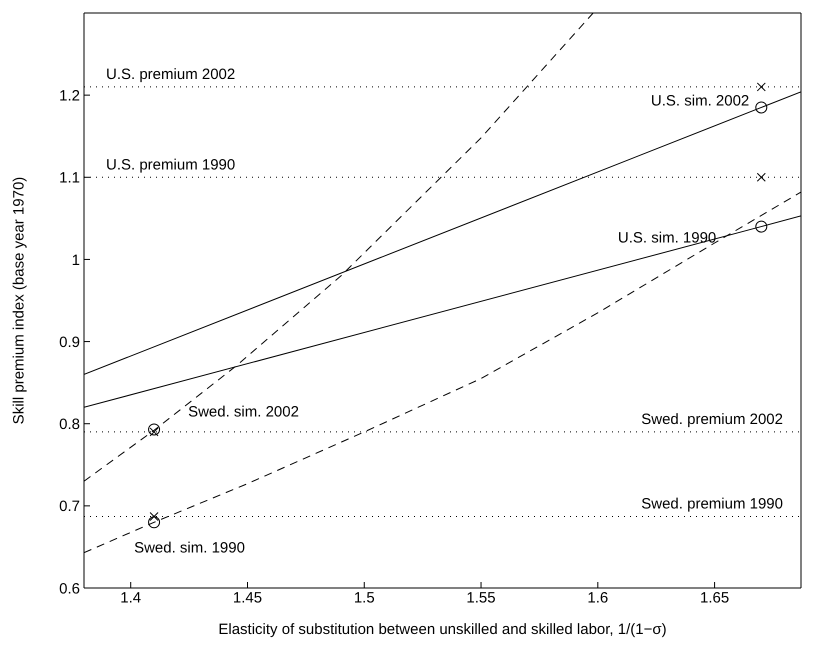 Image resolution: width=817 pixels, height=657 pixels. I want to click on ref-line-label: Swed. premium 2002, so click(712, 419).